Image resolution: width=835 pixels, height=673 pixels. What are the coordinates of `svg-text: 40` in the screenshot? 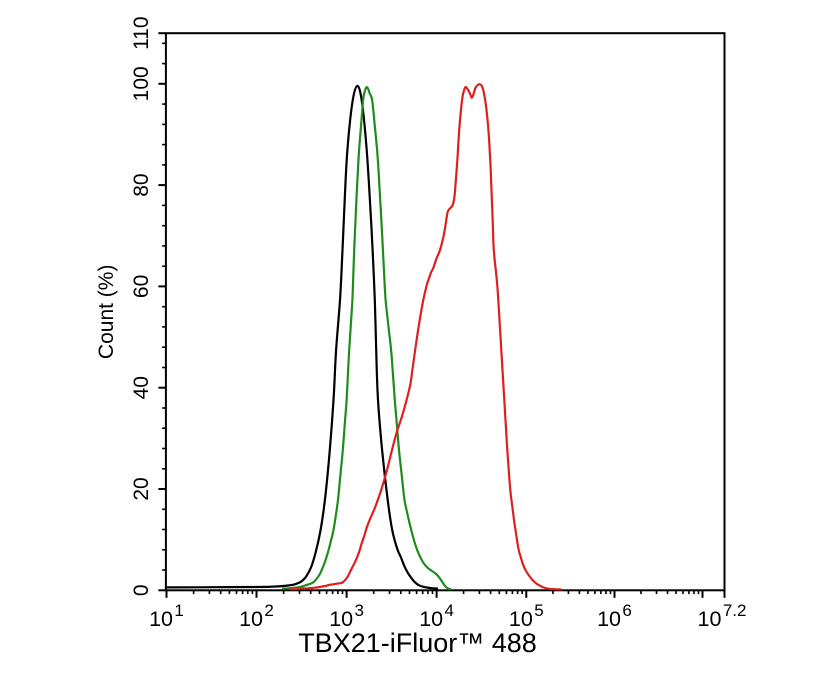 It's located at (141, 387).